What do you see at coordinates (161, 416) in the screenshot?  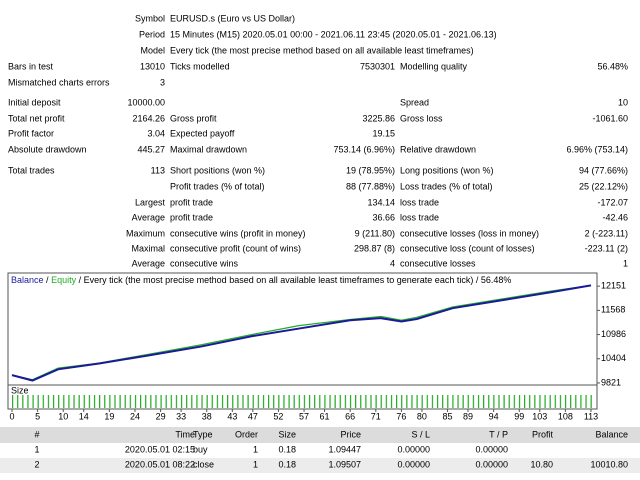 I see `x-tick-label: 29` at bounding box center [161, 416].